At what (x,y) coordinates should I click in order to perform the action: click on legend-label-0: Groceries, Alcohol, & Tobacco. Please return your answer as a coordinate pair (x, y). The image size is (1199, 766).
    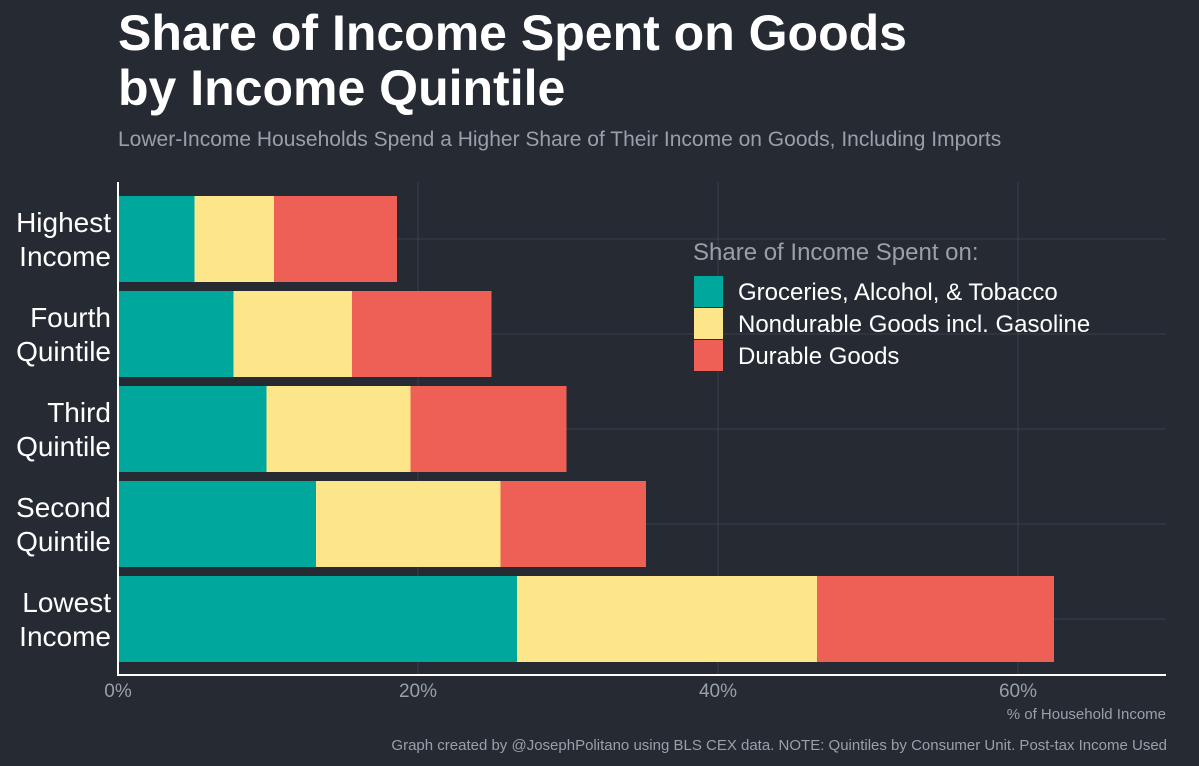
    Looking at the image, I should click on (898, 292).